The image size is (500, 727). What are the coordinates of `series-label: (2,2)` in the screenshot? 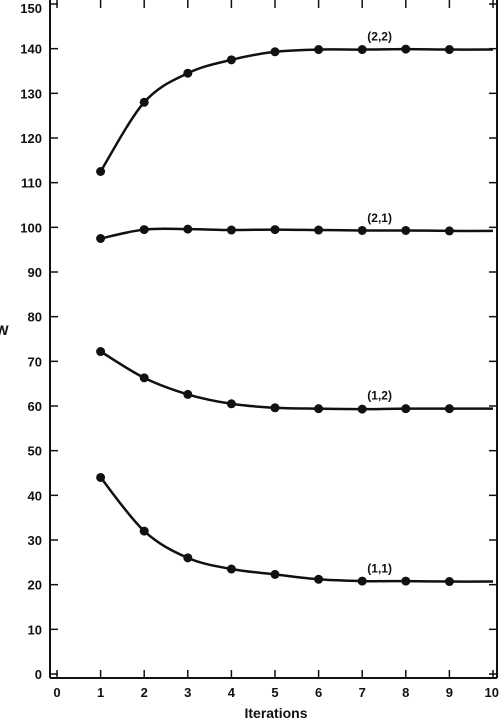 It's located at (379, 37).